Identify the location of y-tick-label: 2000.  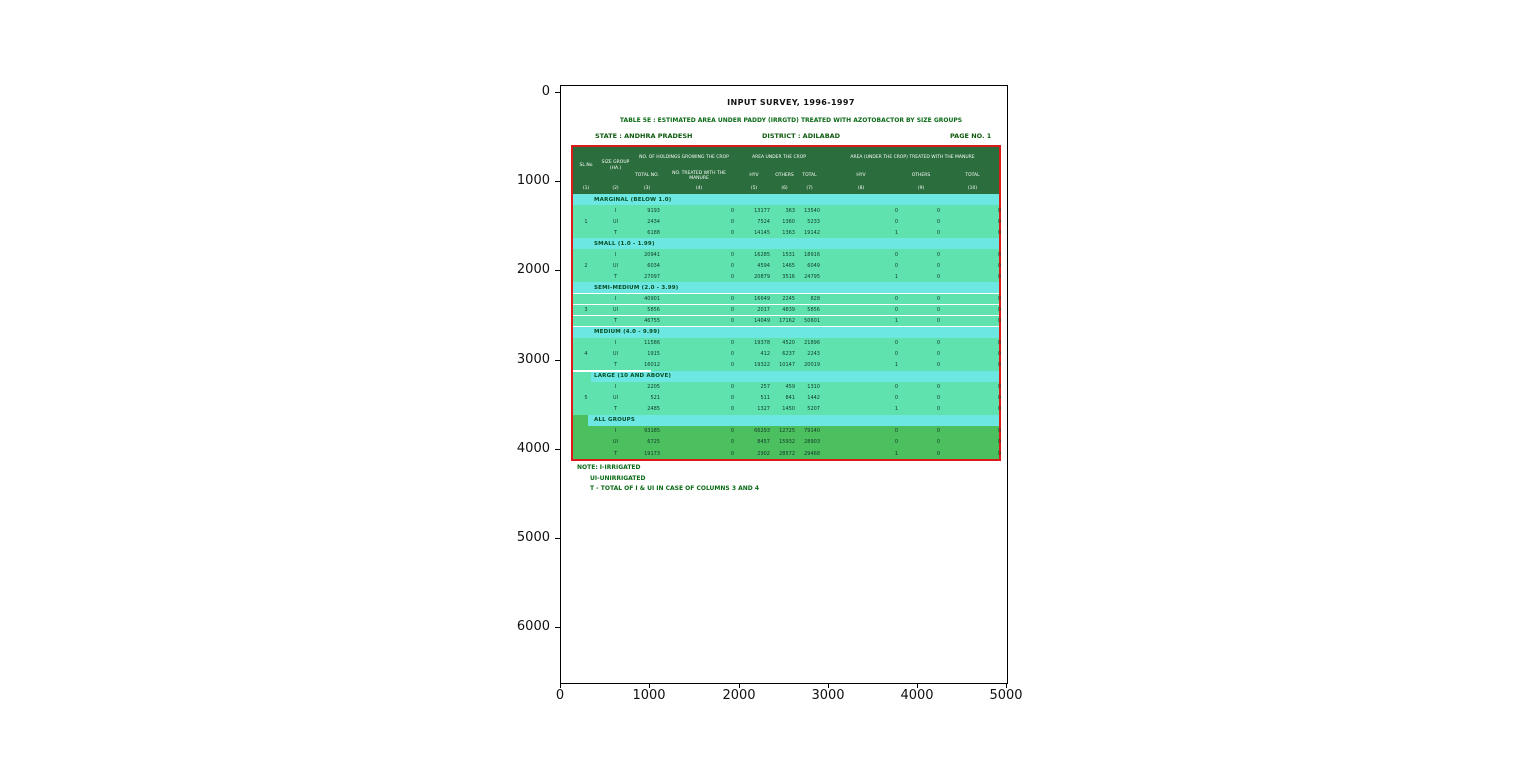
(533, 269).